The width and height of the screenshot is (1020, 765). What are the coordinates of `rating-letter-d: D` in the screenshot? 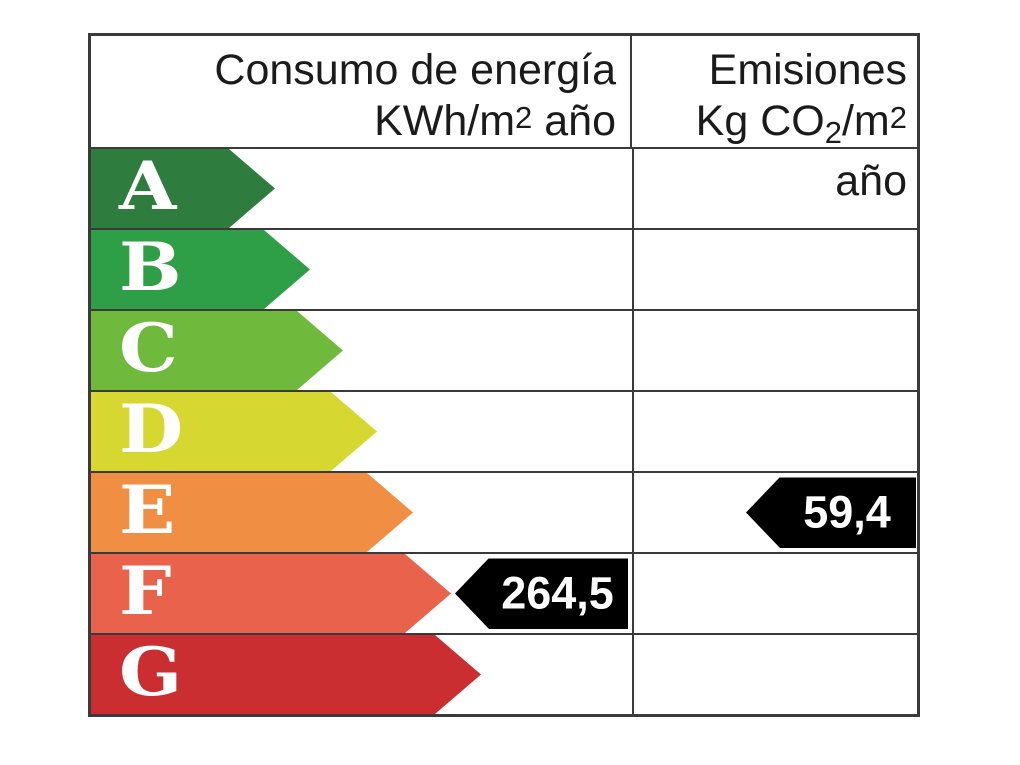 It's located at (151, 428).